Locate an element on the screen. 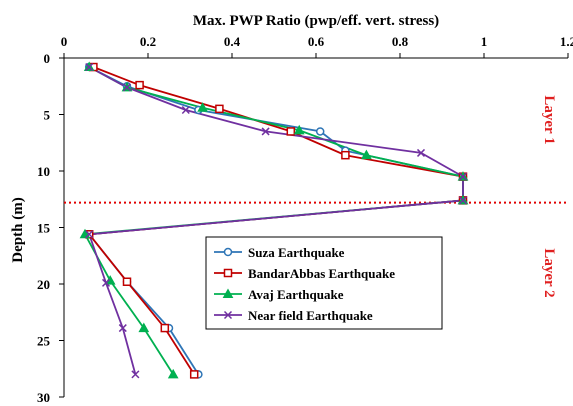 This screenshot has height=406, width=573. y-tick-label: 15 is located at coordinates (44, 228).